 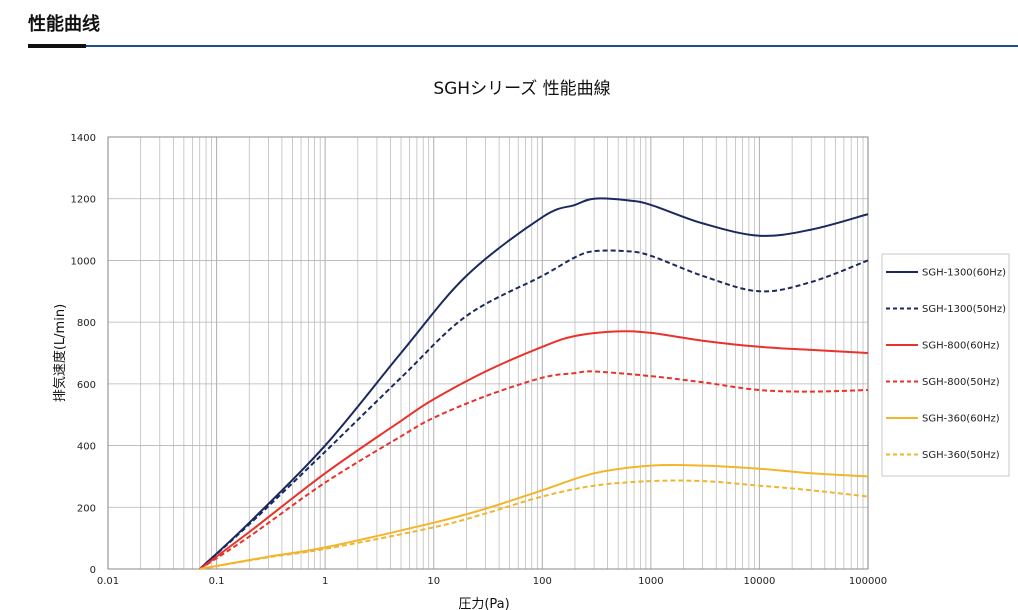 I want to click on x-tick-label: 10000, so click(x=760, y=581).